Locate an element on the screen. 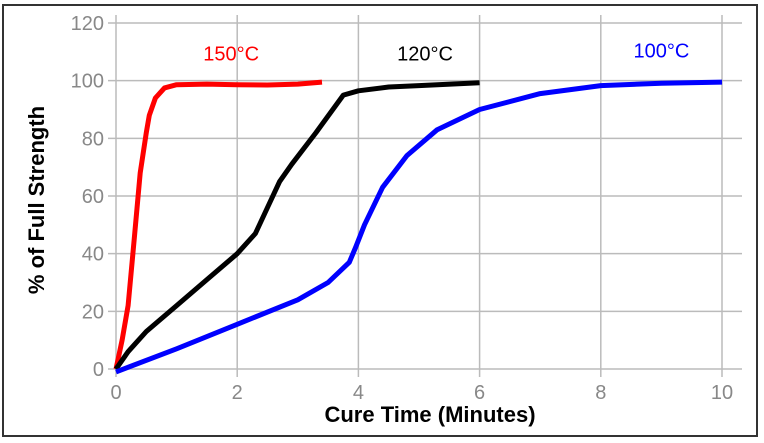 Image resolution: width=764 pixels, height=443 pixels. x-axis-title: Cure Time (Minutes) is located at coordinates (429, 414).